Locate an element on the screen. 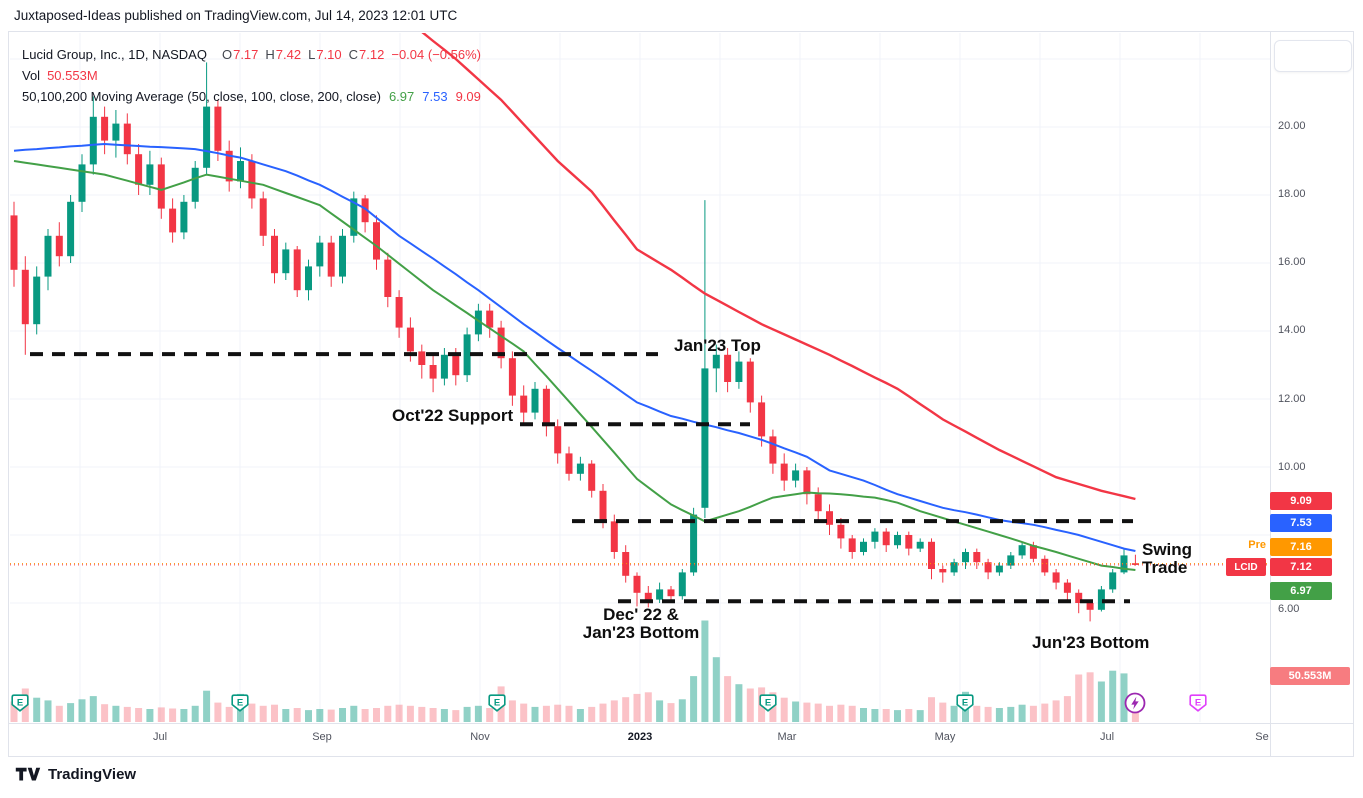 Image resolution: width=1363 pixels, height=798 pixels. annotation-4: Jun'23 Bottom is located at coordinates (1091, 642).